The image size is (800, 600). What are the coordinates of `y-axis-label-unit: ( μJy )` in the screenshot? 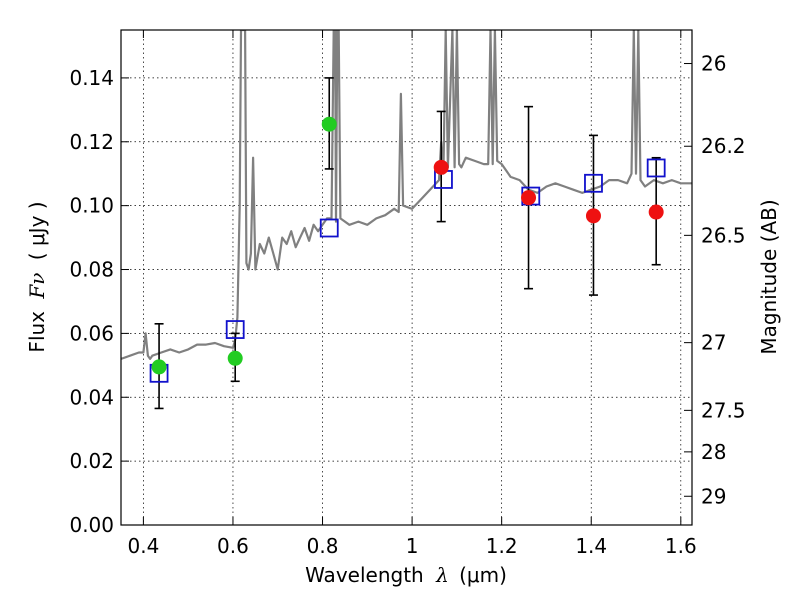 It's located at (37, 230).